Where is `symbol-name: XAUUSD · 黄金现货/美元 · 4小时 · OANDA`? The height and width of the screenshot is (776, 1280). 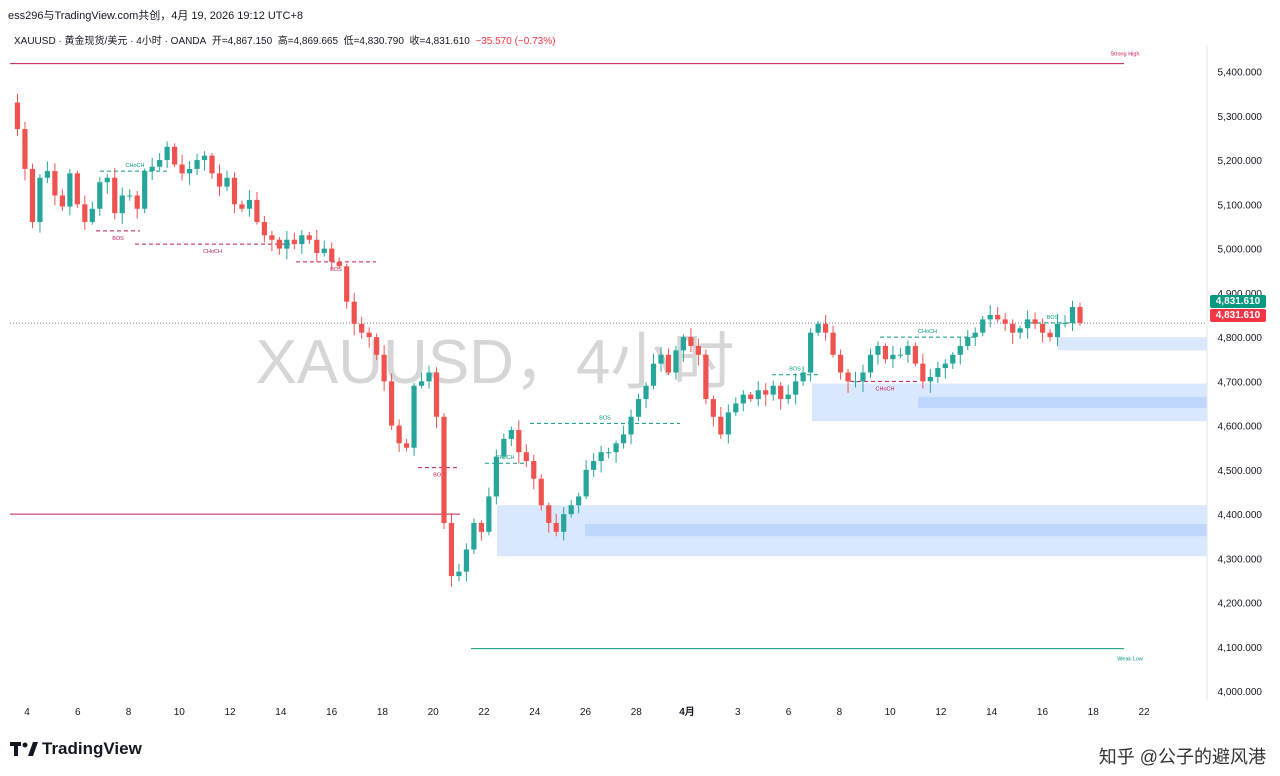
symbol-name: XAUUSD · 黄金现货/美元 · 4小时 · OANDA is located at coordinates (110, 41).